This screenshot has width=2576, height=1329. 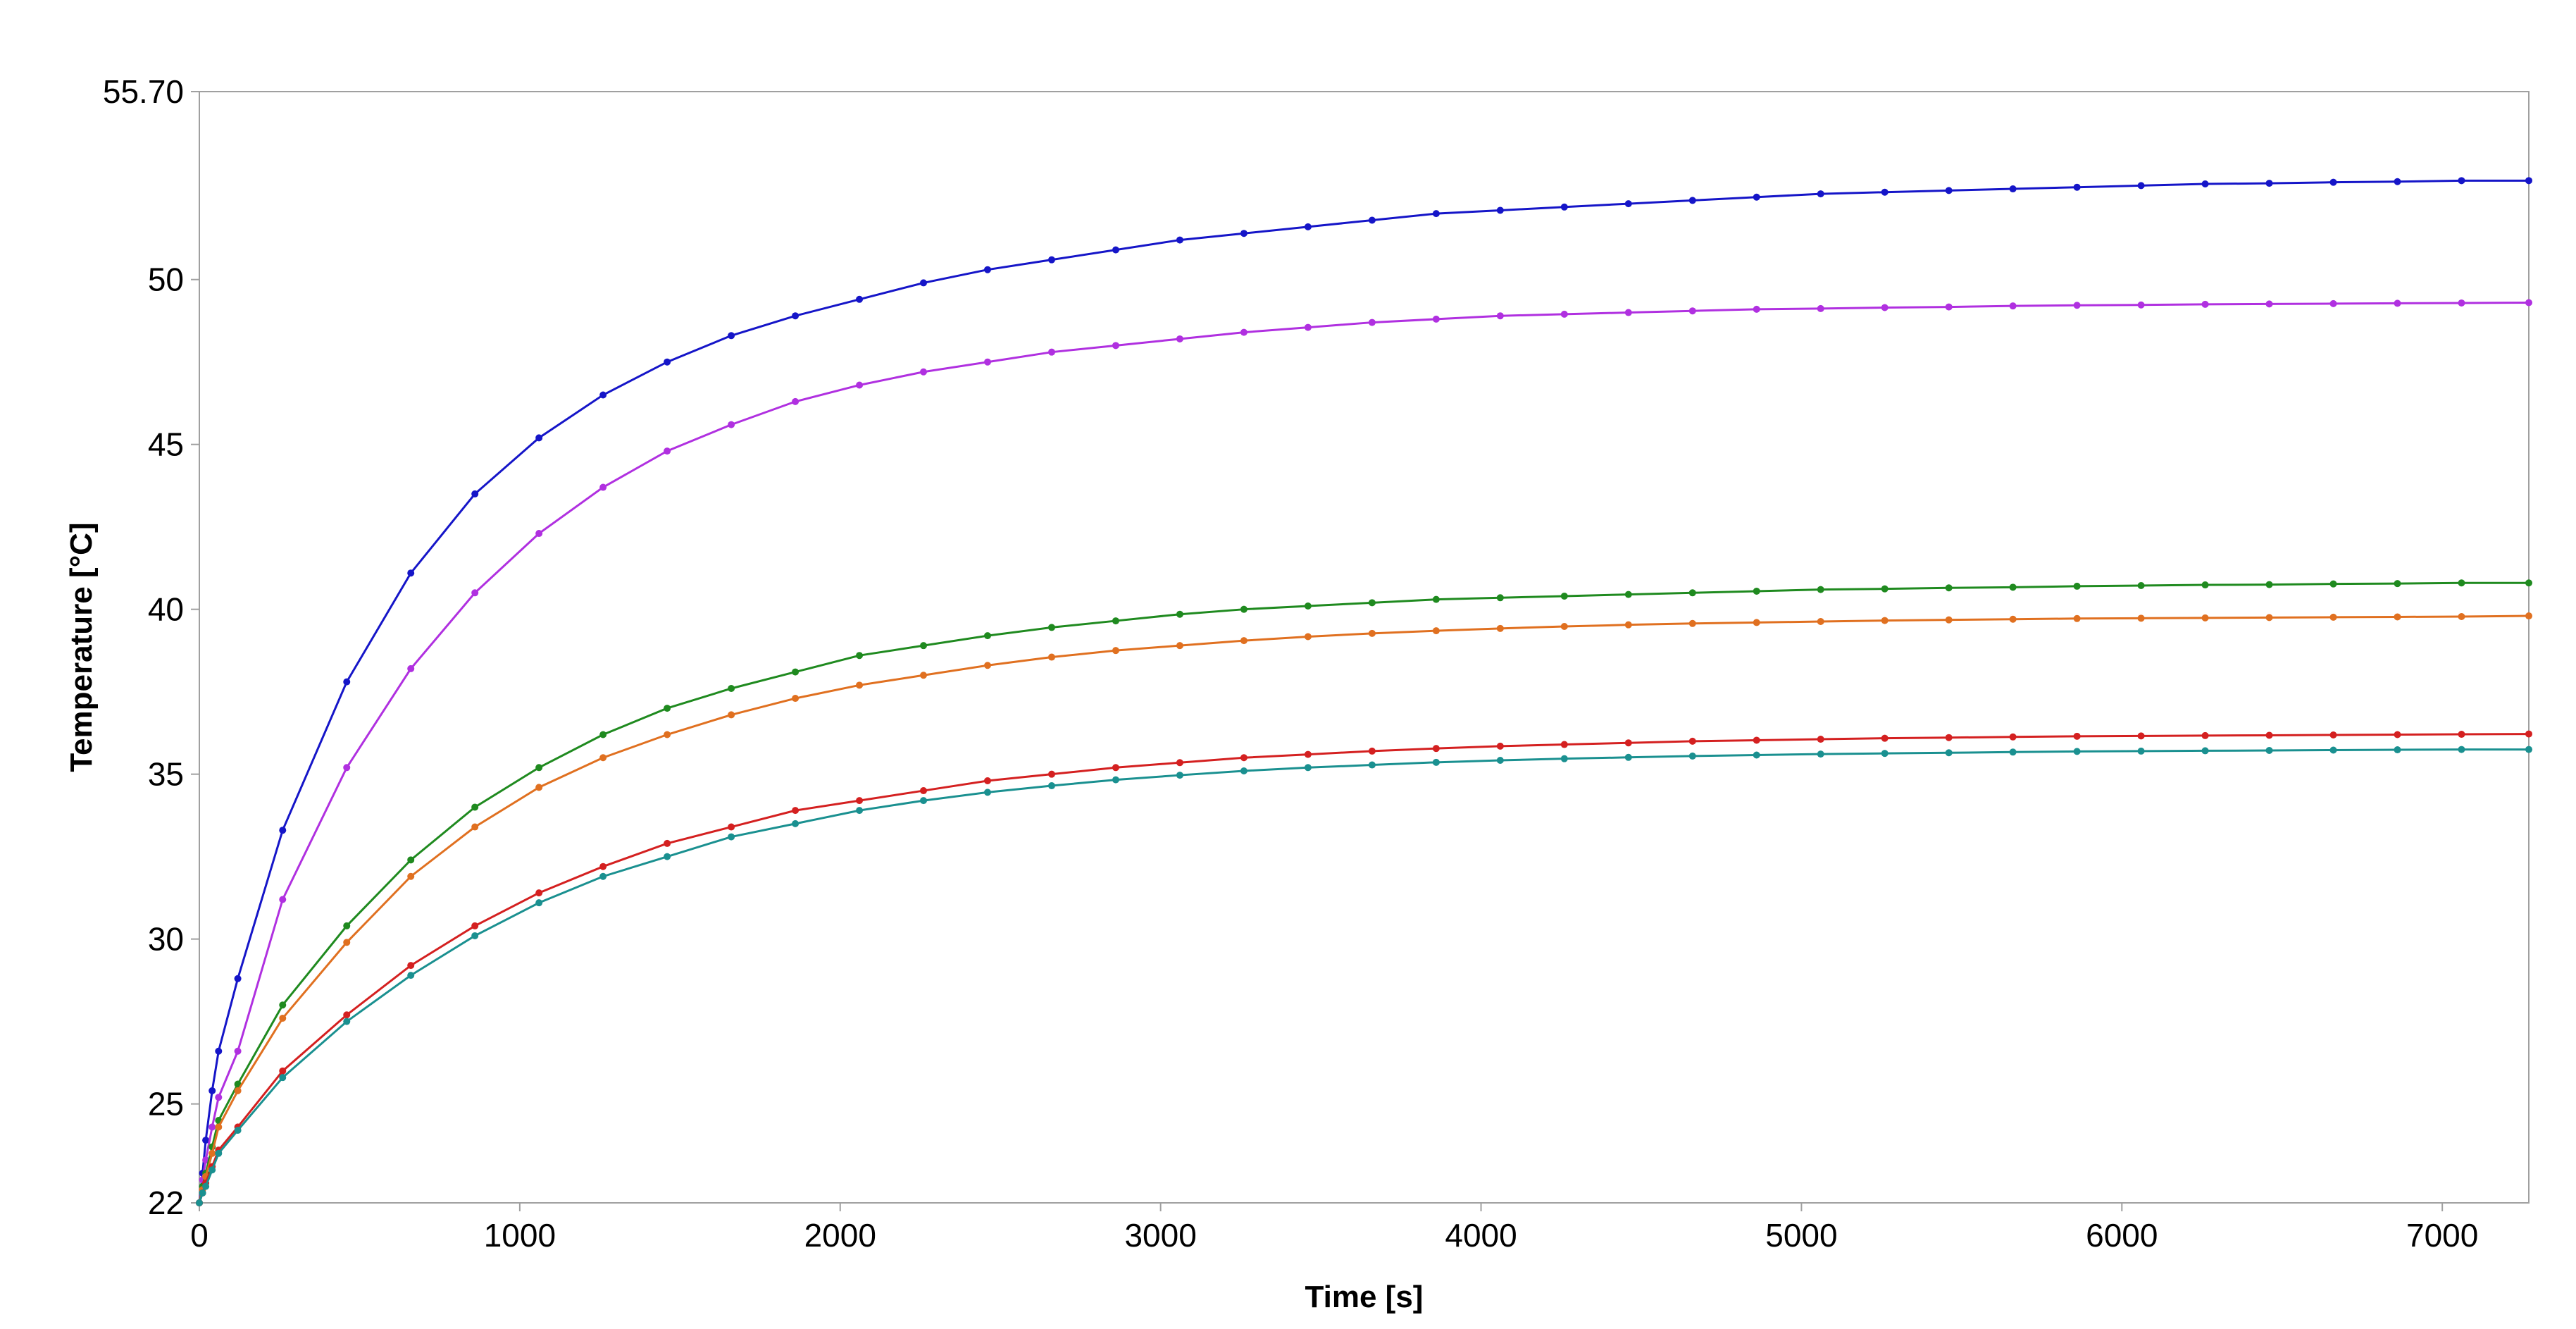 I want to click on y-tick-label: 22, so click(x=166, y=1203).